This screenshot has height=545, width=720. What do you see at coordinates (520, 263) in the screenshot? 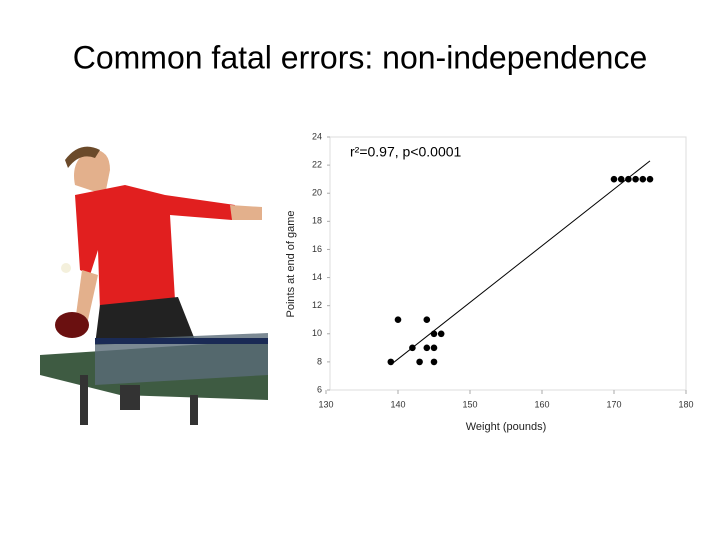
I see `fit-line` at bounding box center [520, 263].